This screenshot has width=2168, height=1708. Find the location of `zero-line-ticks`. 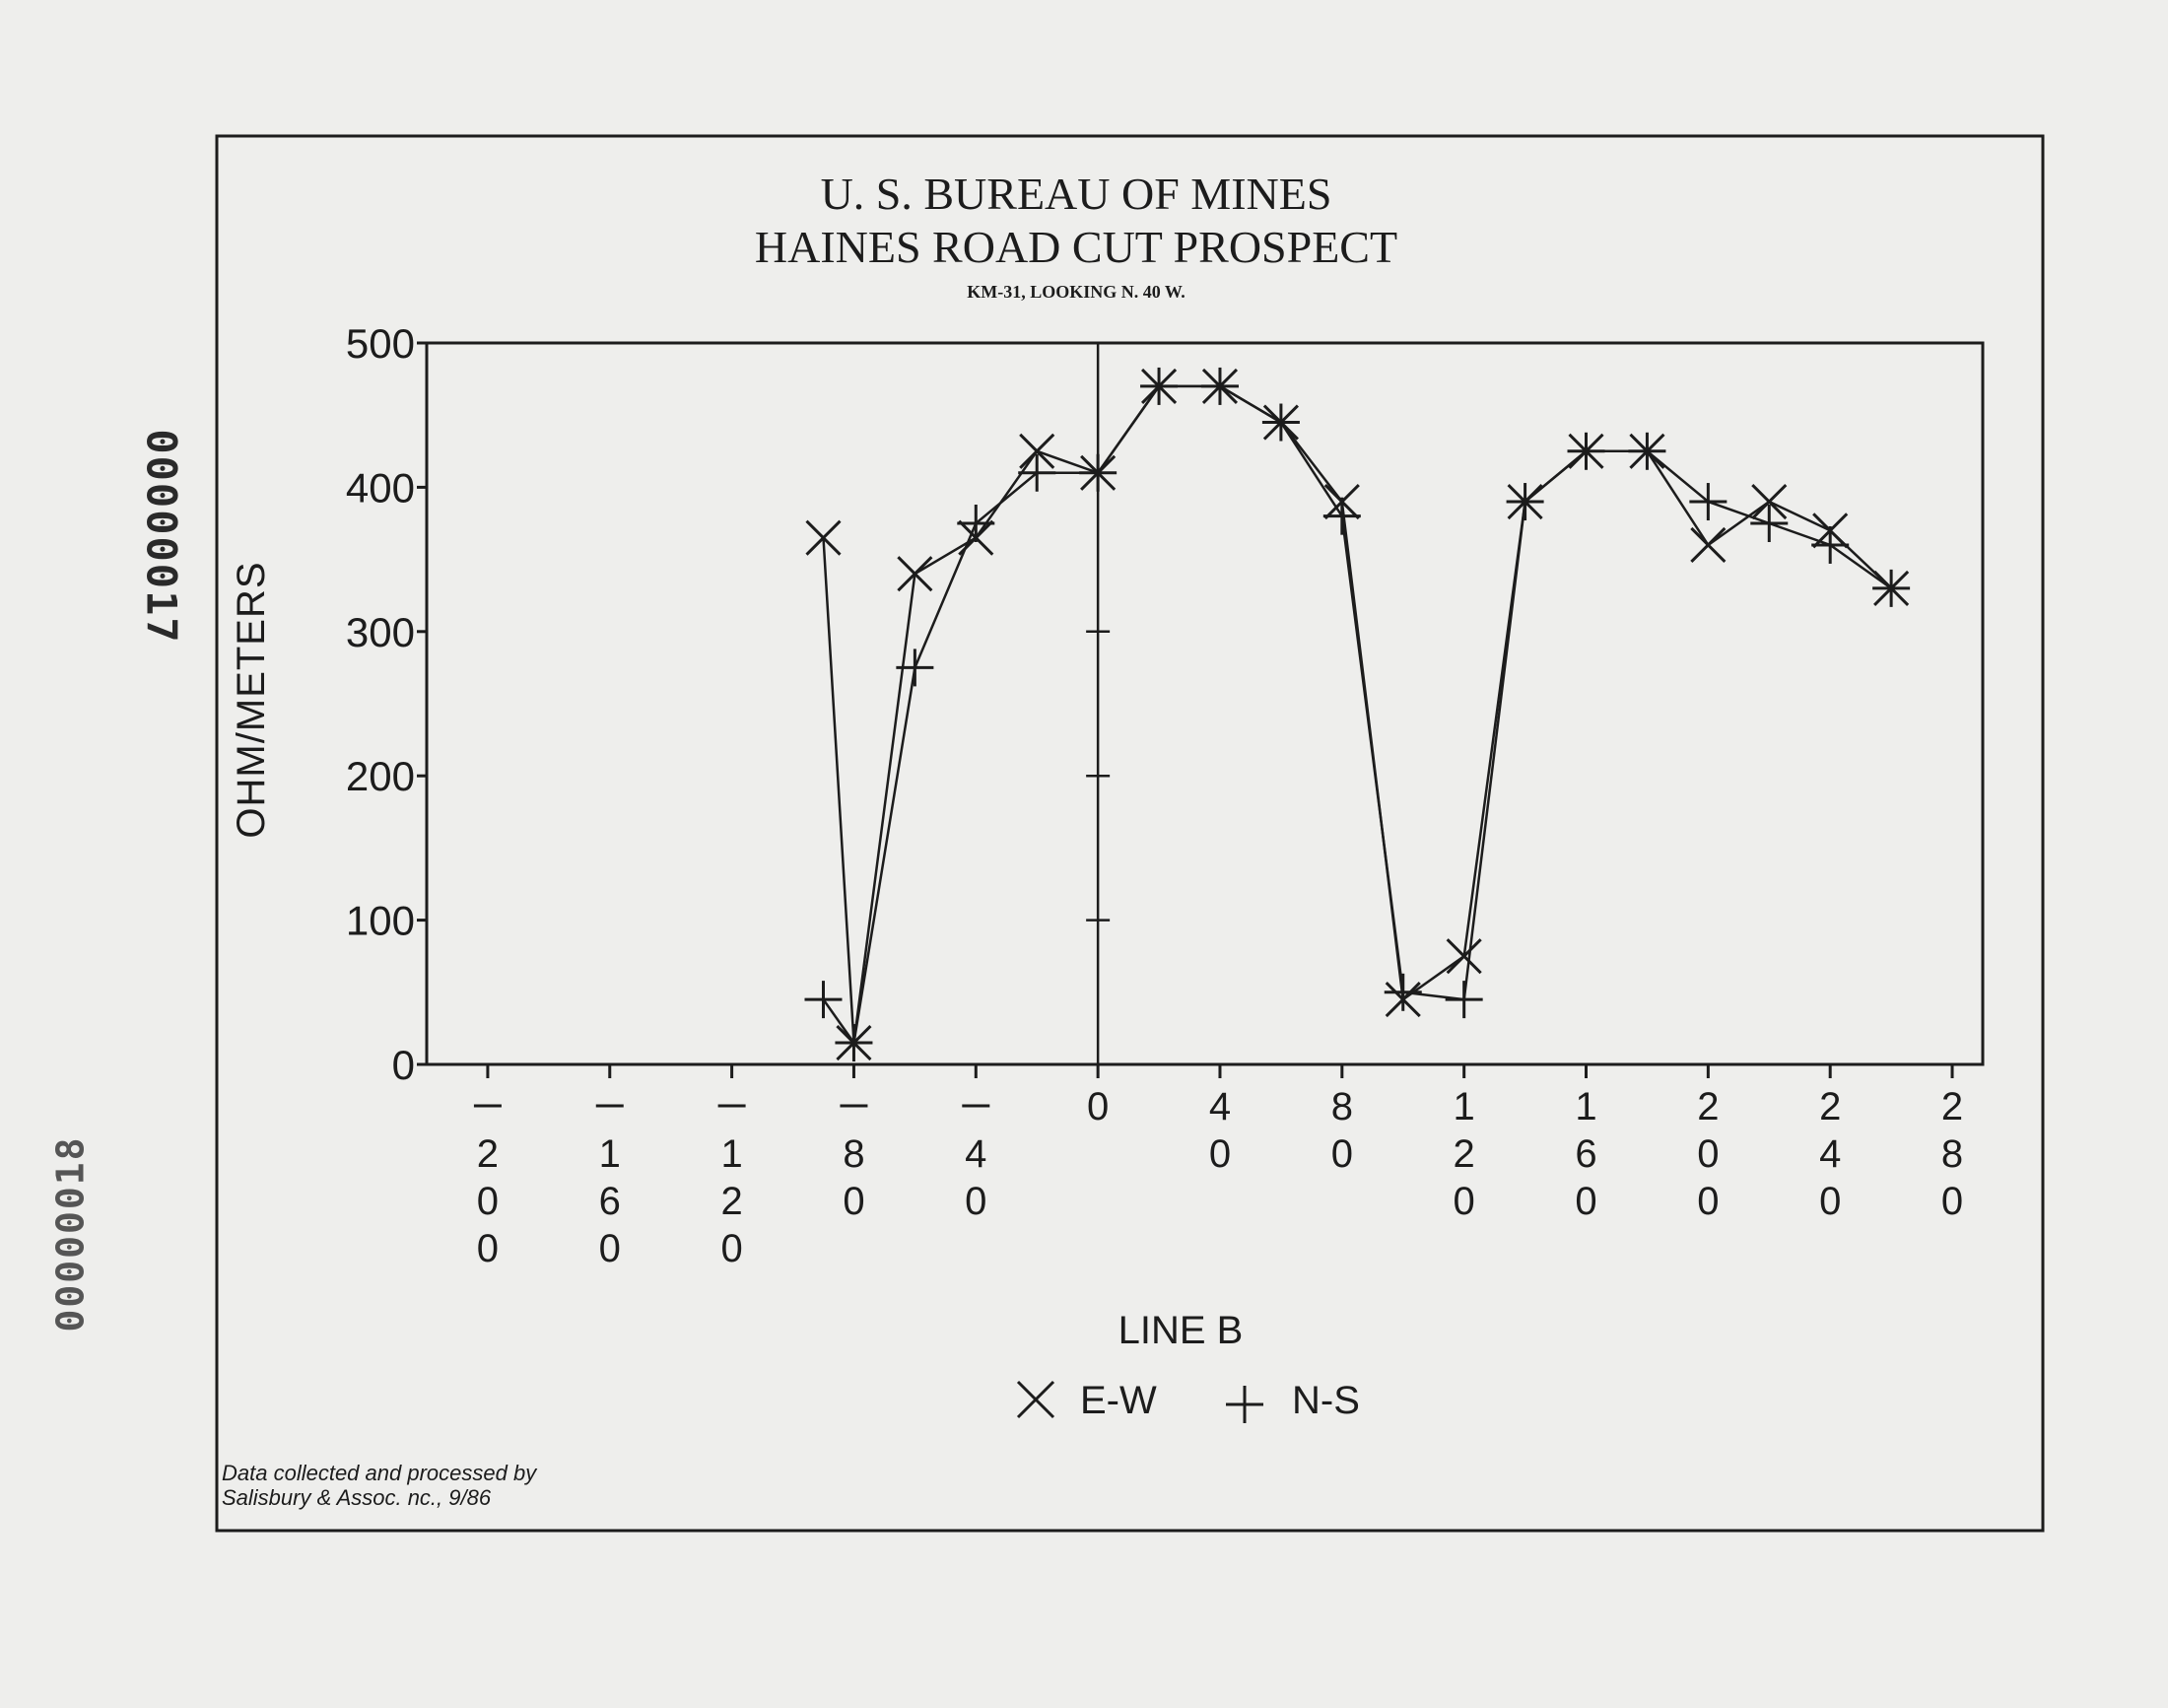

zero-line-ticks is located at coordinates (1098, 703).